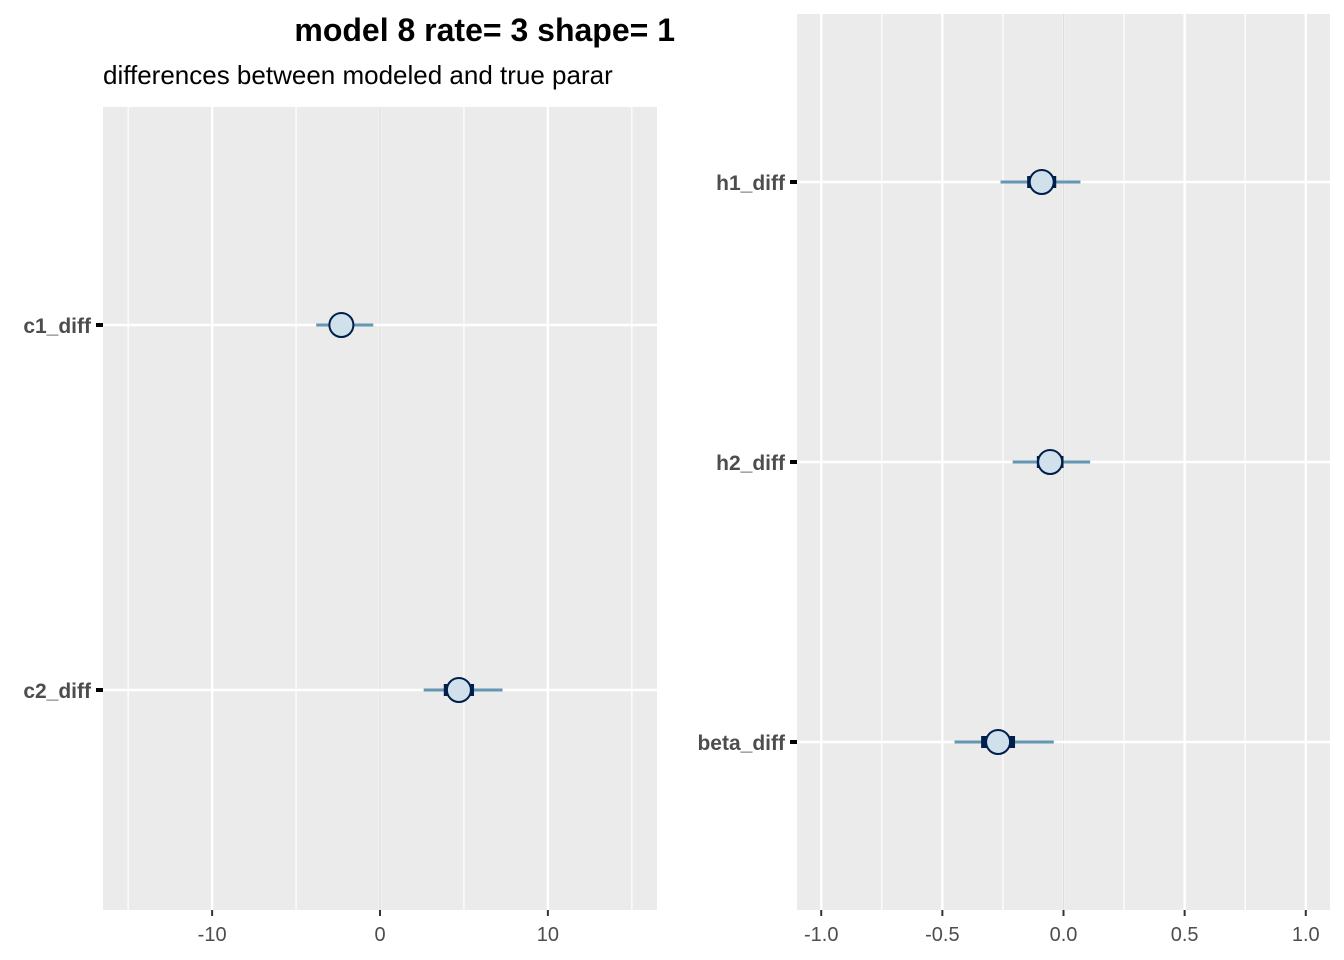 The height and width of the screenshot is (960, 1344). Describe the element at coordinates (548, 935) in the screenshot. I see `x-tick-label: 10` at that location.